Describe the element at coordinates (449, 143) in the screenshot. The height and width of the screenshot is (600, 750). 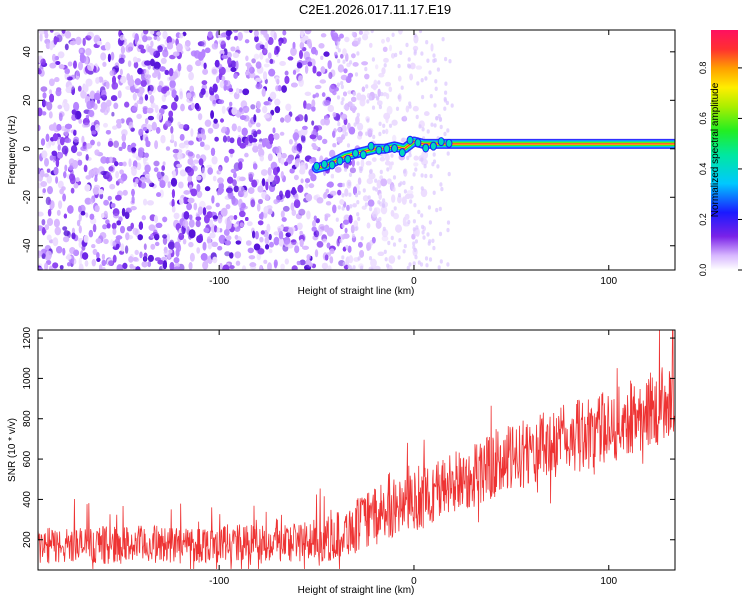
I see `frequency-trace-blob` at that location.